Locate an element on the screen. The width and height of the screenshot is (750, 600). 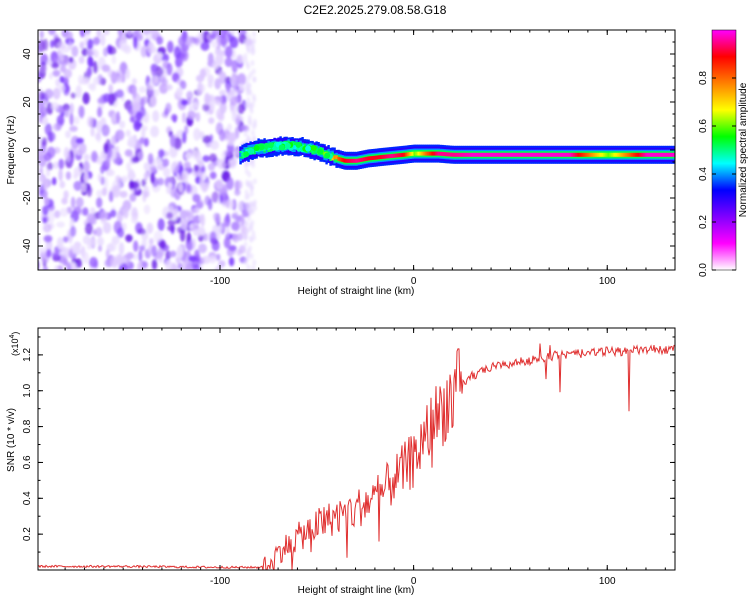
colorbar-tick-label: 0.0 is located at coordinates (703, 270).